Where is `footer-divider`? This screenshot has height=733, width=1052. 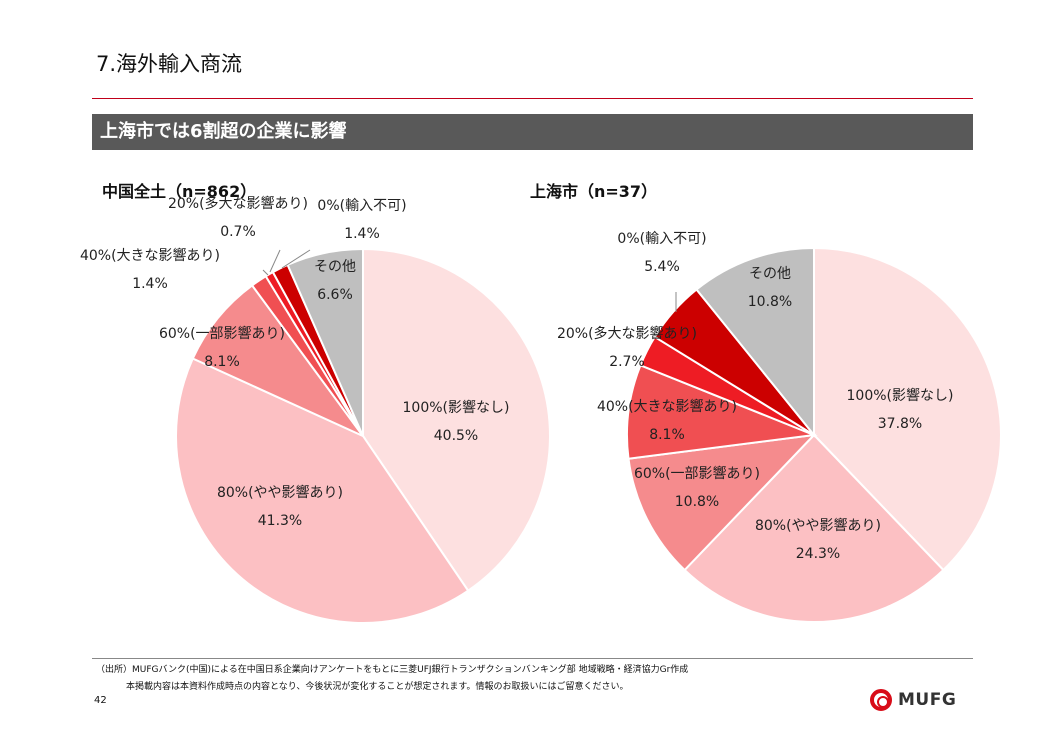
footer-divider is located at coordinates (532, 658).